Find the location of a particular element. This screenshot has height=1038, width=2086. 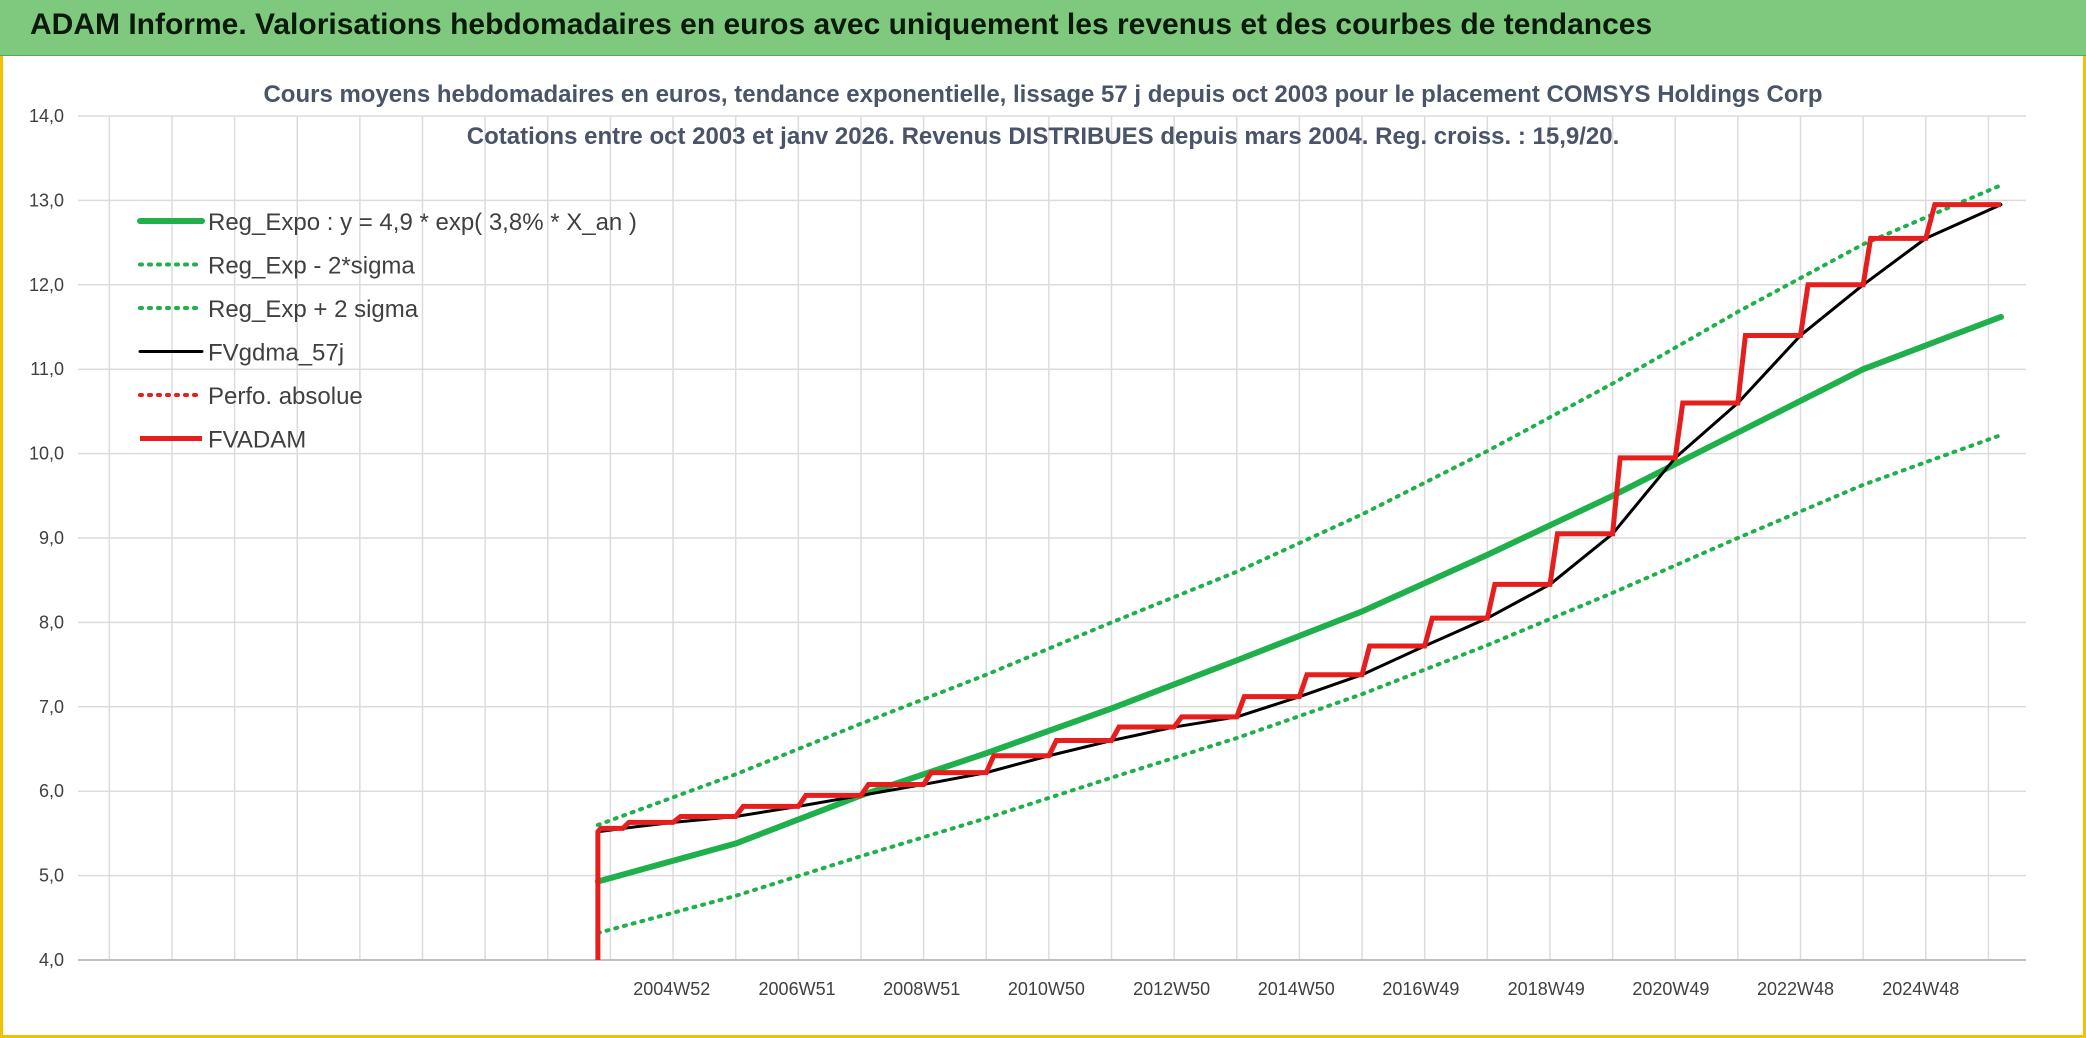

x-tick-label: 2004W52 is located at coordinates (671, 989).